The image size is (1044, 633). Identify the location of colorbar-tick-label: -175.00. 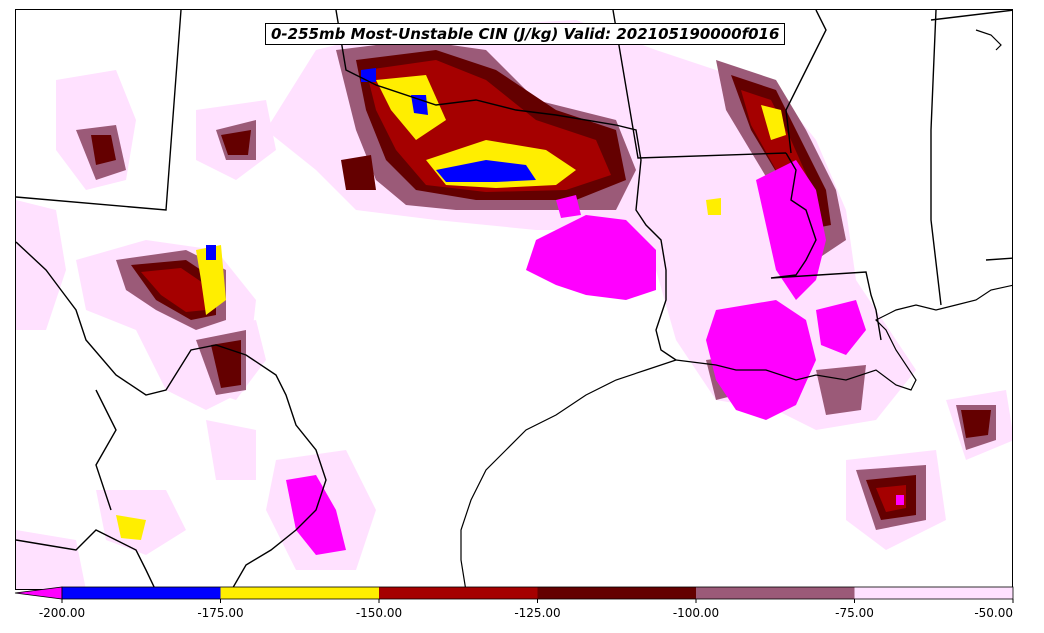
(220, 613).